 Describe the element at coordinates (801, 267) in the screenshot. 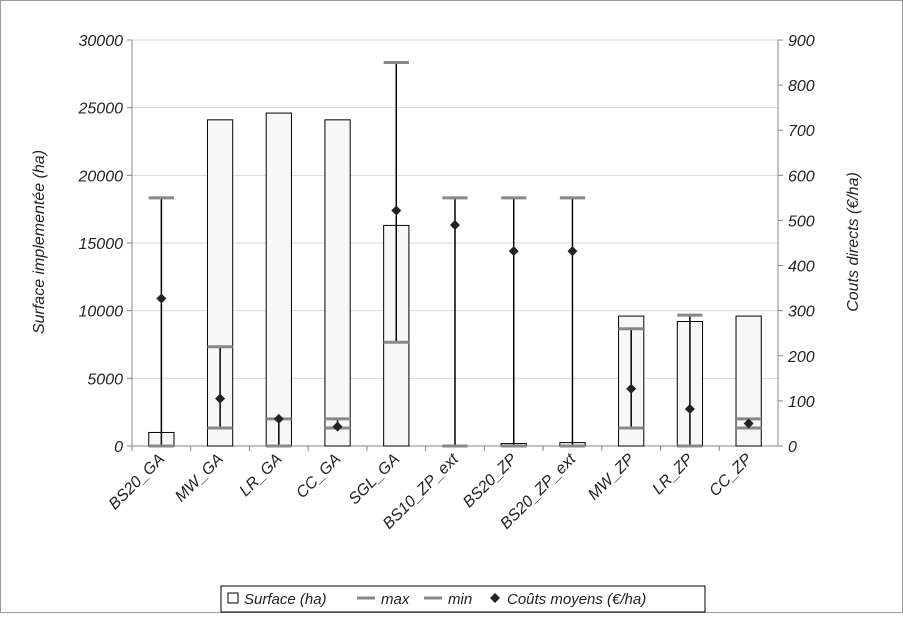

I see `y-right-tick-label: 400` at that location.